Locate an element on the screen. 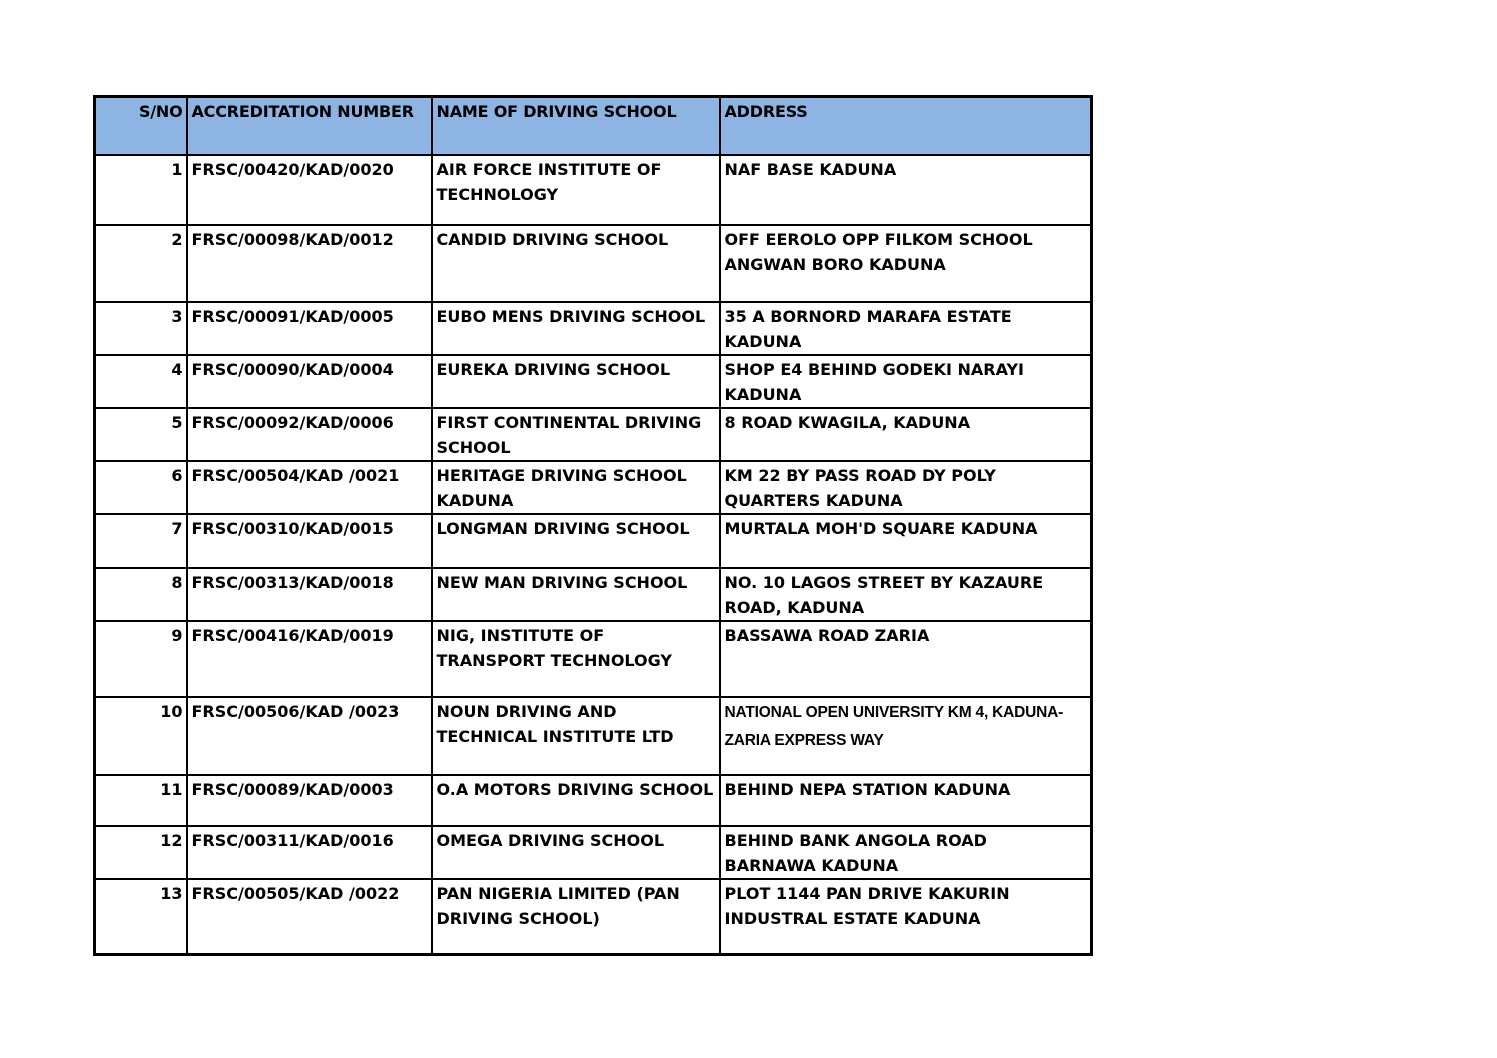  cell-address: 8 ROAD KWAGILA, KADUNA is located at coordinates (905, 434).